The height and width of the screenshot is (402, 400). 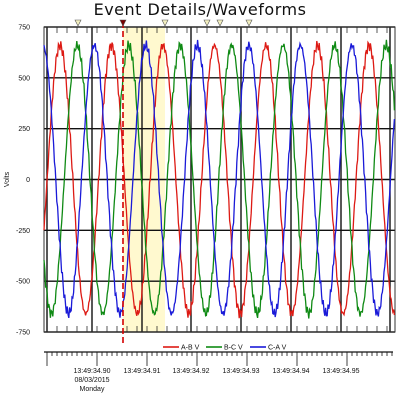 I want to click on x-tick-sublabel: Monday, so click(x=92, y=389).